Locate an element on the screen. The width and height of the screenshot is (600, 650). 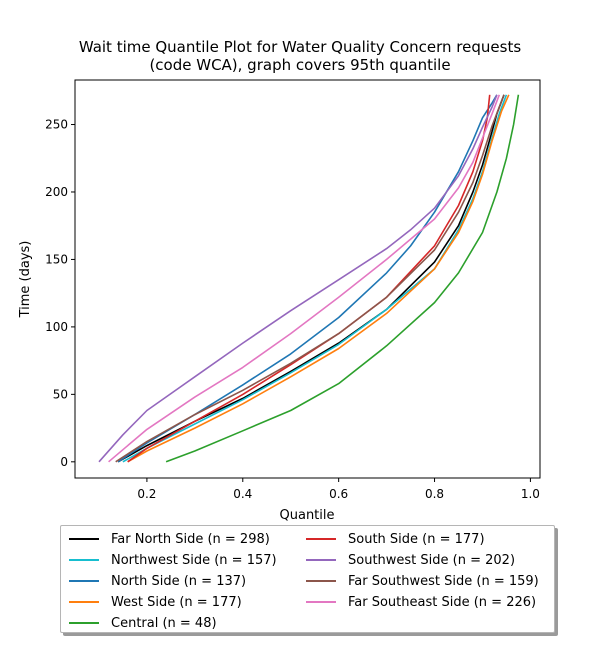
legend-item: North Side (n = 137) is located at coordinates (157, 581).